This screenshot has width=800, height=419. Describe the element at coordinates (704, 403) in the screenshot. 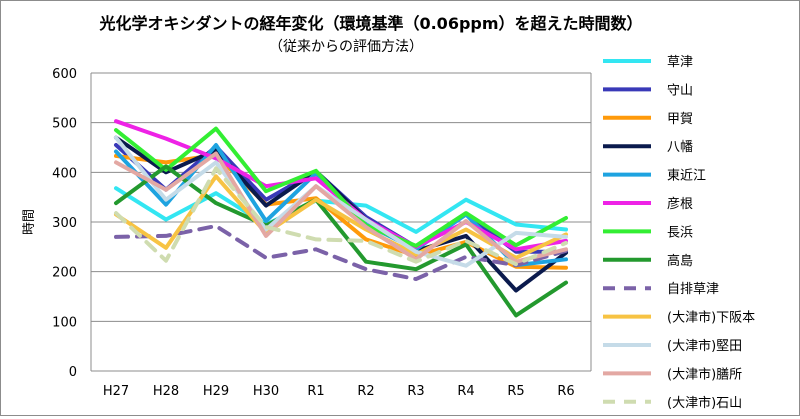

I see `legend-label: (大津市)石山` at that location.